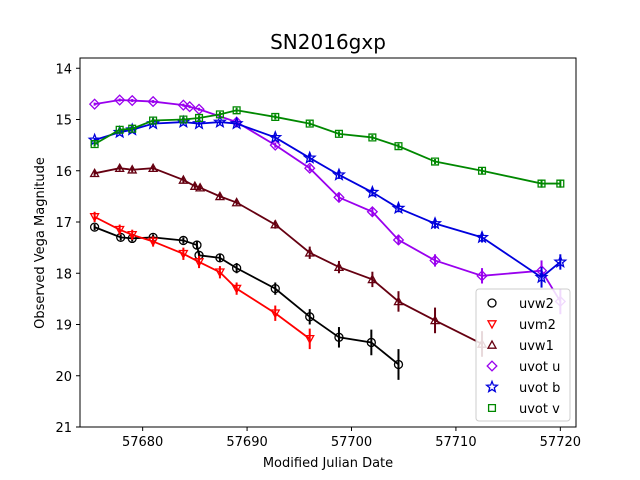 The height and width of the screenshot is (480, 640). What do you see at coordinates (492, 386) in the screenshot?
I see `legend-marker-uvot-b` at bounding box center [492, 386].